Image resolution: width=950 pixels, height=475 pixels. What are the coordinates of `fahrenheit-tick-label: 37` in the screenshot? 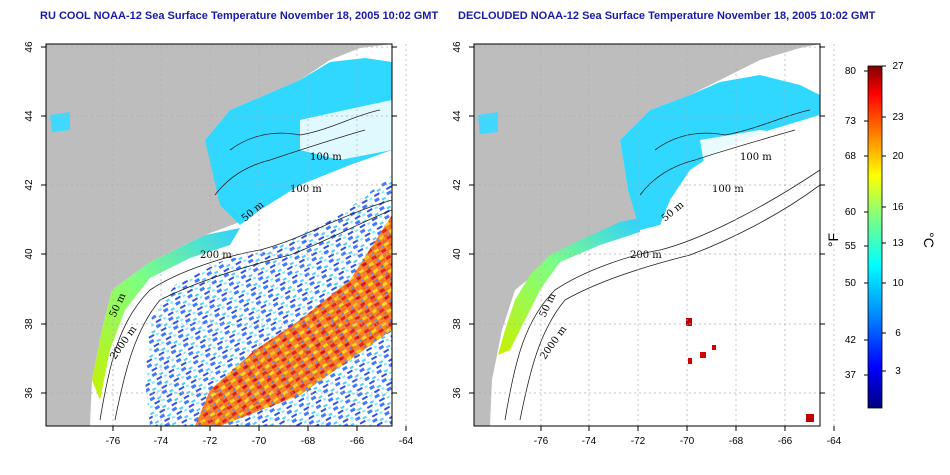 It's located at (851, 375).